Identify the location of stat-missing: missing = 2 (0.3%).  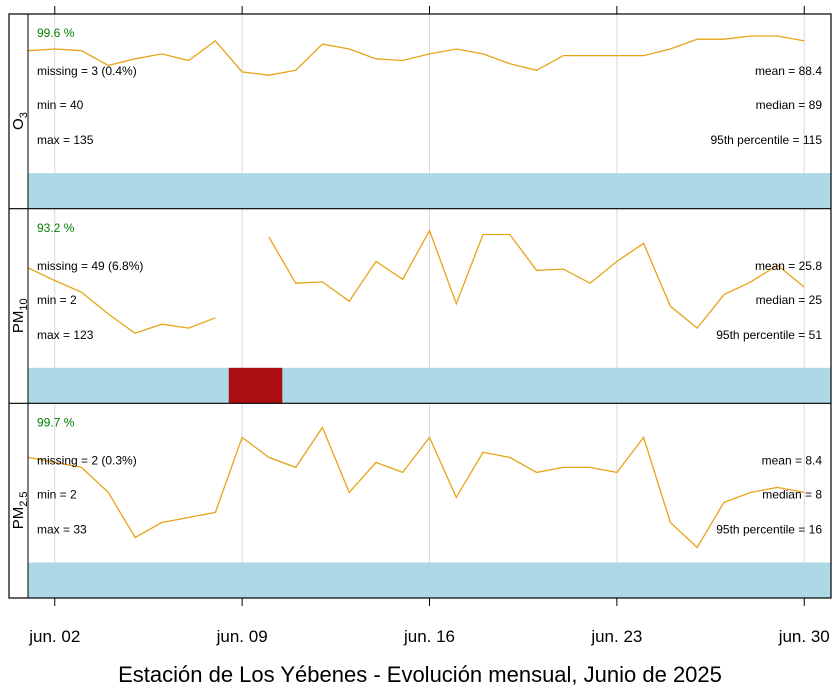
(87, 461).